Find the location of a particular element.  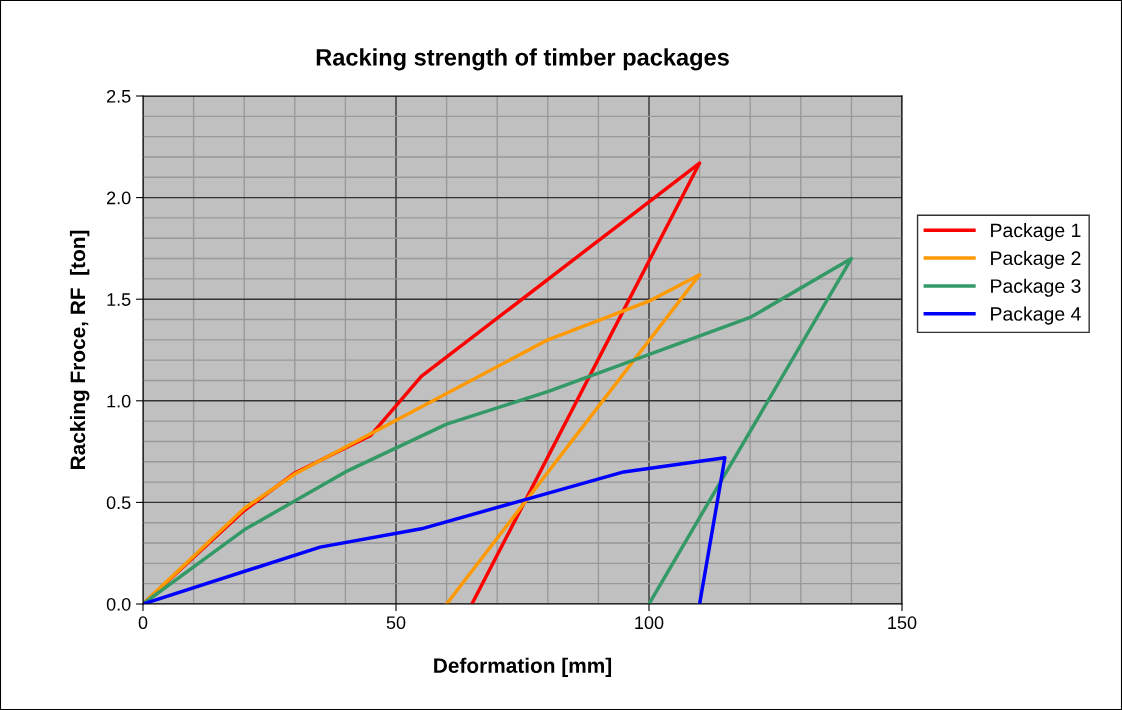

legend-label: Package 3 is located at coordinates (1036, 287).